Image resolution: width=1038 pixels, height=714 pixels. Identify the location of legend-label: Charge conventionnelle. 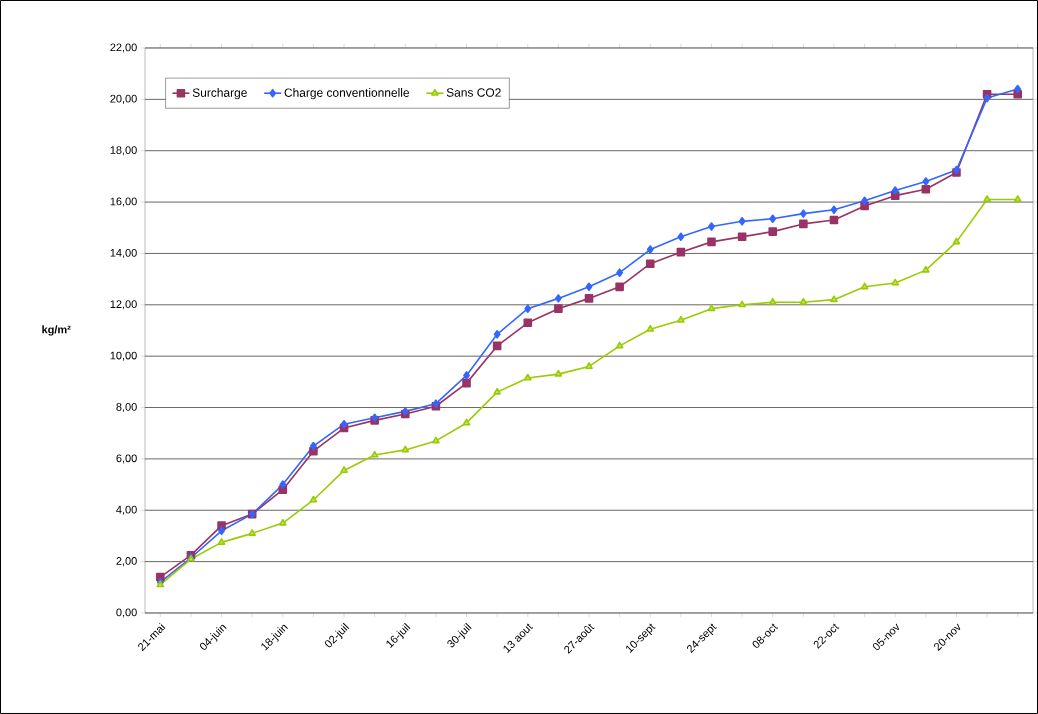
(347, 94).